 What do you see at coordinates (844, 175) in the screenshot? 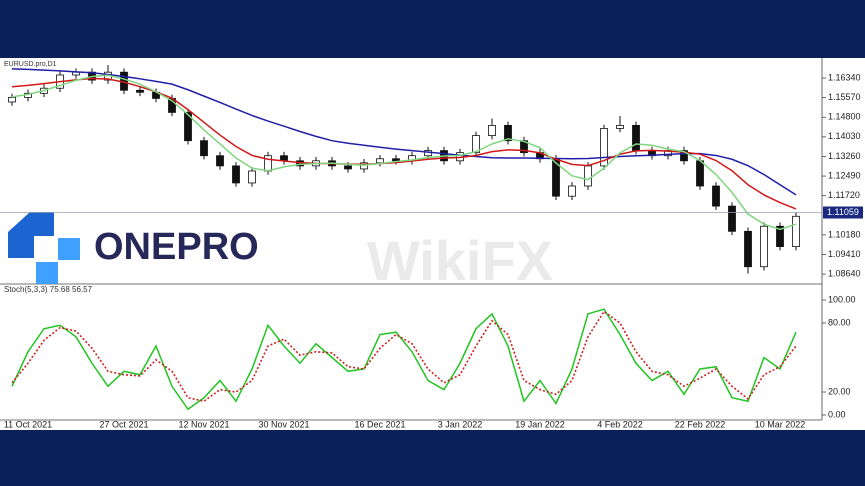
I see `y-tick-label: 1.12490` at bounding box center [844, 175].